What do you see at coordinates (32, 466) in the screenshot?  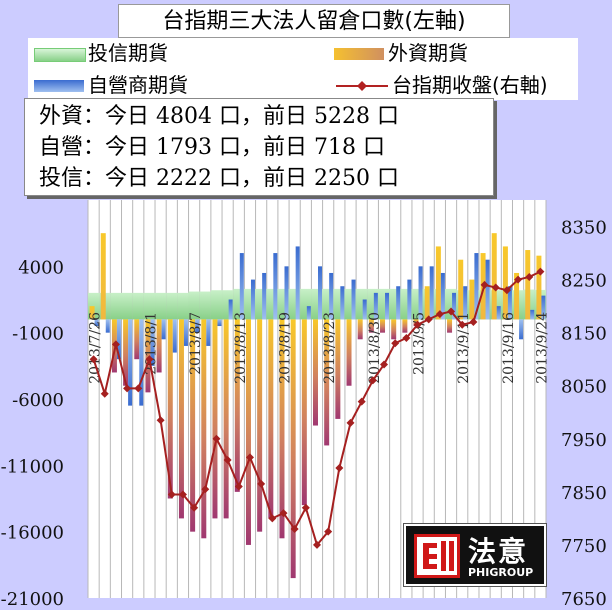 I see `left-tick-label: -11000` at bounding box center [32, 466].